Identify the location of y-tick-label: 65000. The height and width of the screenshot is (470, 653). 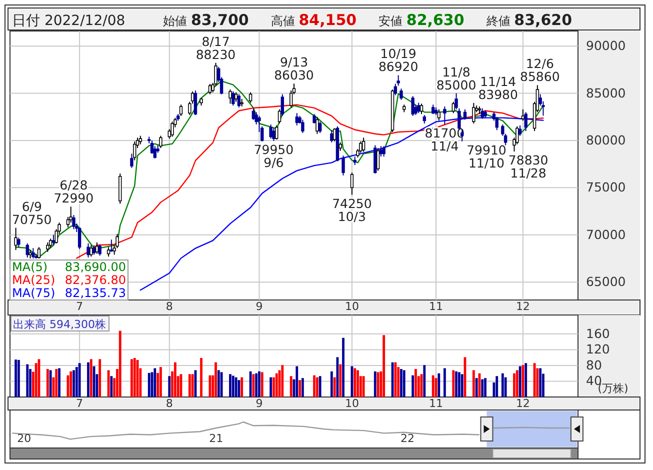
(606, 282).